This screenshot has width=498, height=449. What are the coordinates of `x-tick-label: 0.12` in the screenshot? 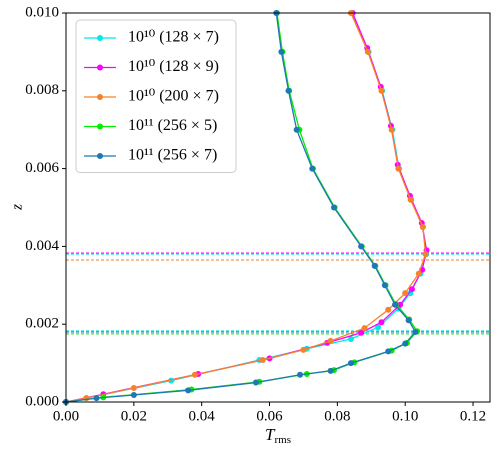 It's located at (473, 416).